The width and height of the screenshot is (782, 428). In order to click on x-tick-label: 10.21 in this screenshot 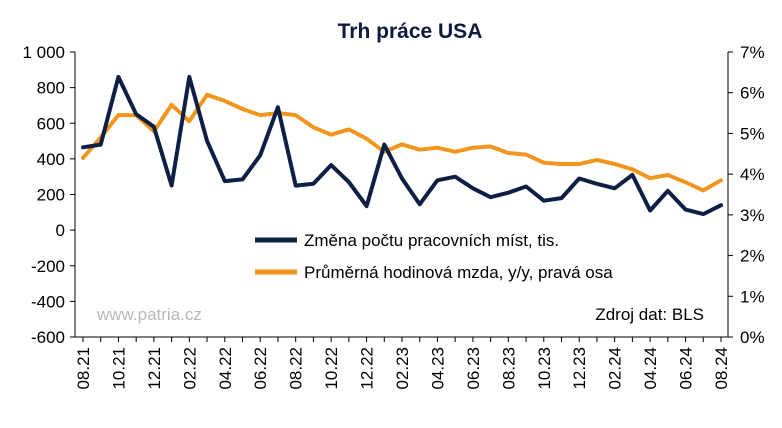, I will do `click(118, 368)`.